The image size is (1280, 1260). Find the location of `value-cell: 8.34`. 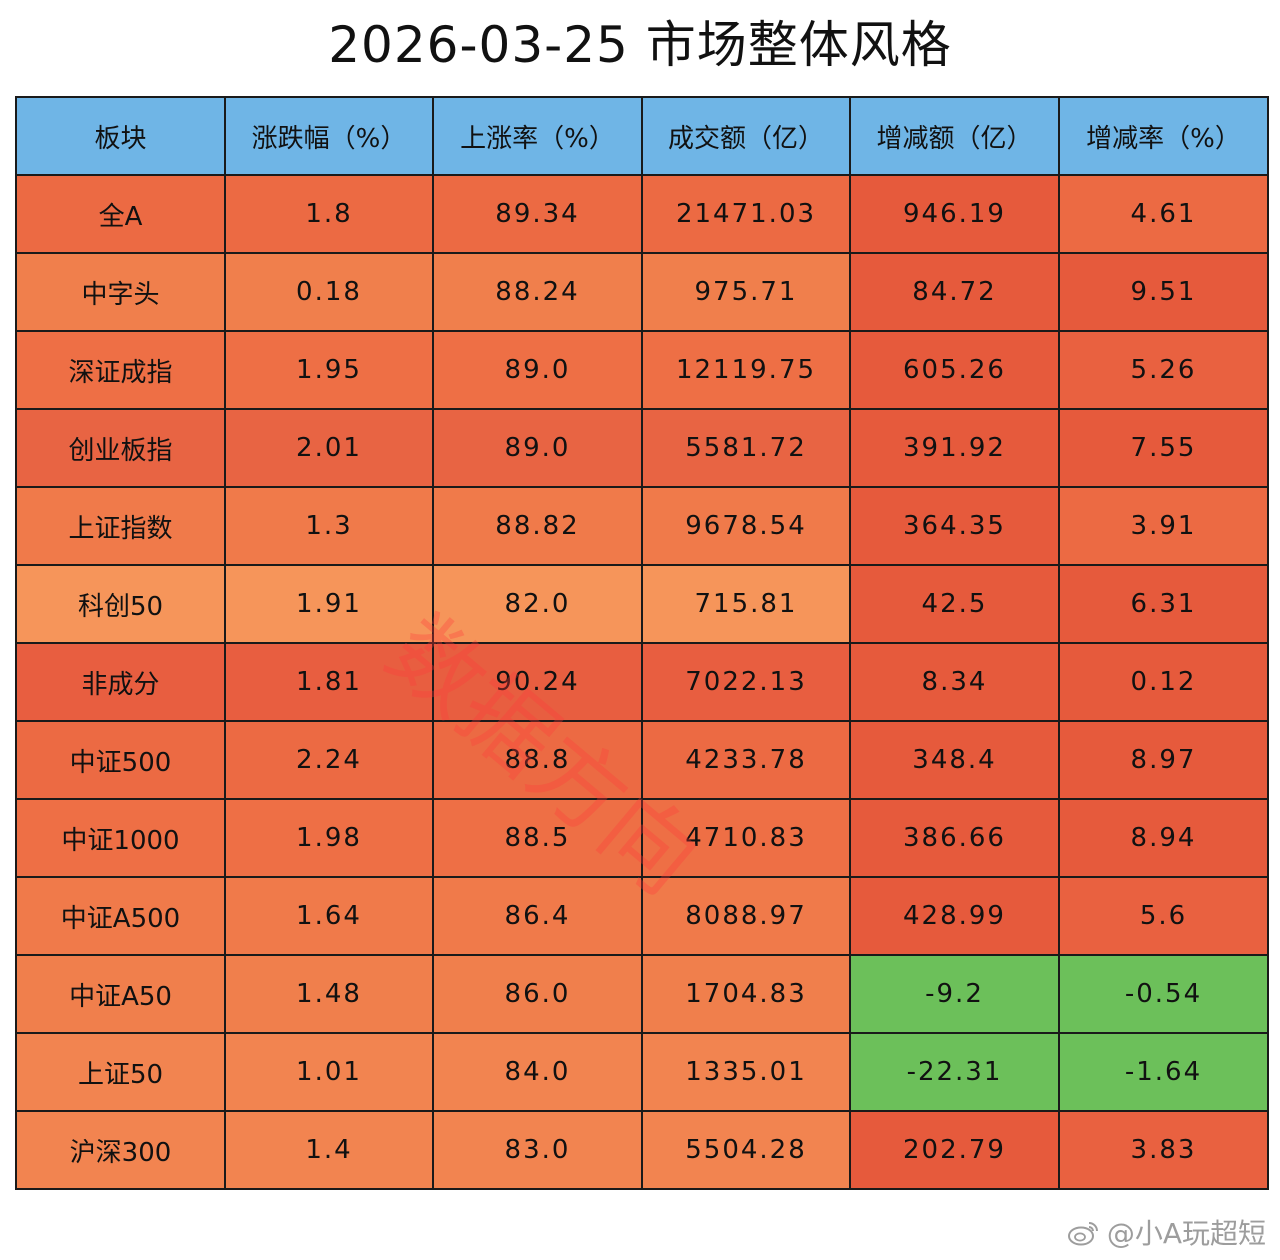

value-cell: 8.34 is located at coordinates (954, 682).